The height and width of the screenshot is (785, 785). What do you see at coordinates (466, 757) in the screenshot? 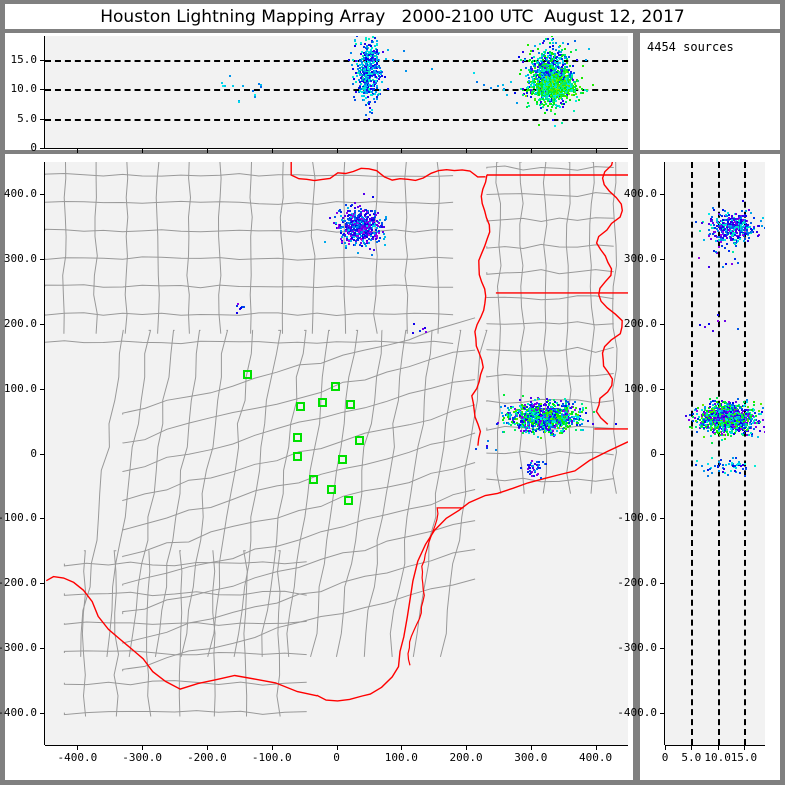
I see `axis-tick-label: 200.0` at bounding box center [466, 757].